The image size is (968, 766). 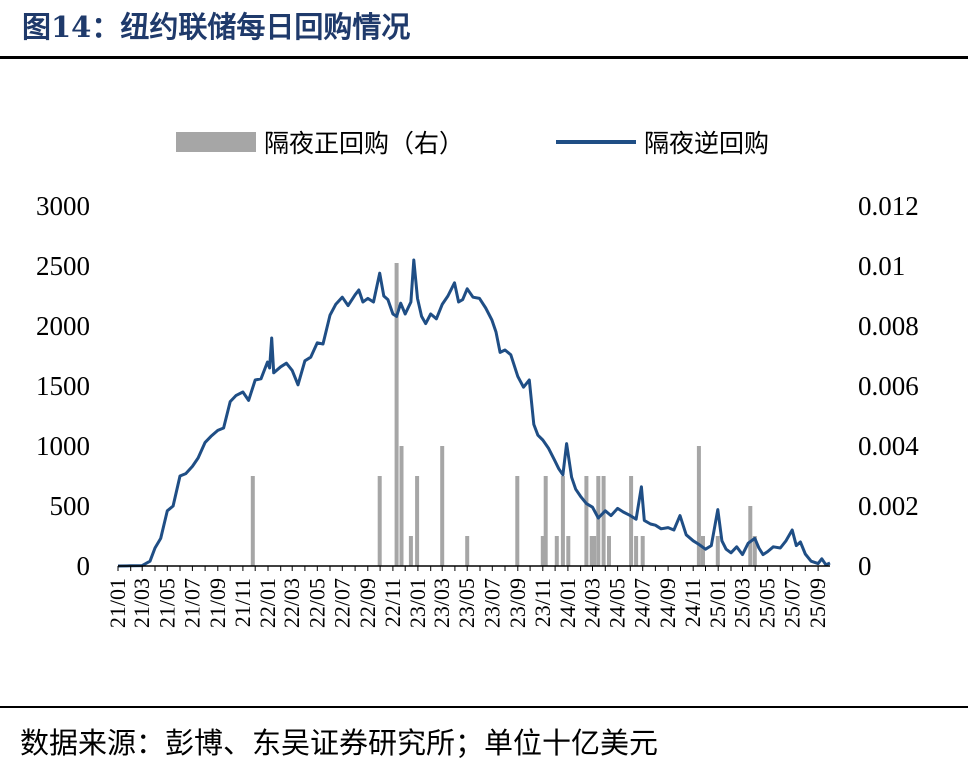 What do you see at coordinates (117, 603) in the screenshot?
I see `x-tick-label: 21/01` at bounding box center [117, 603].